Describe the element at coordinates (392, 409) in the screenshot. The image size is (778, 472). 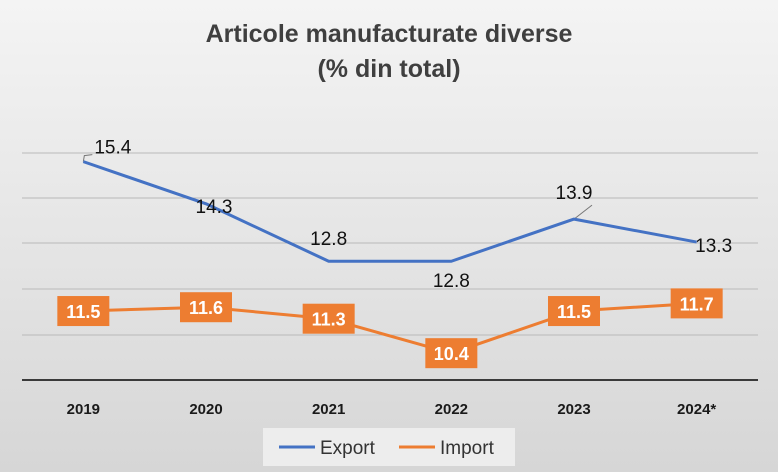
I see `x-axis-ticks: 2019 2020 2021 2022 2023 2024*` at that location.